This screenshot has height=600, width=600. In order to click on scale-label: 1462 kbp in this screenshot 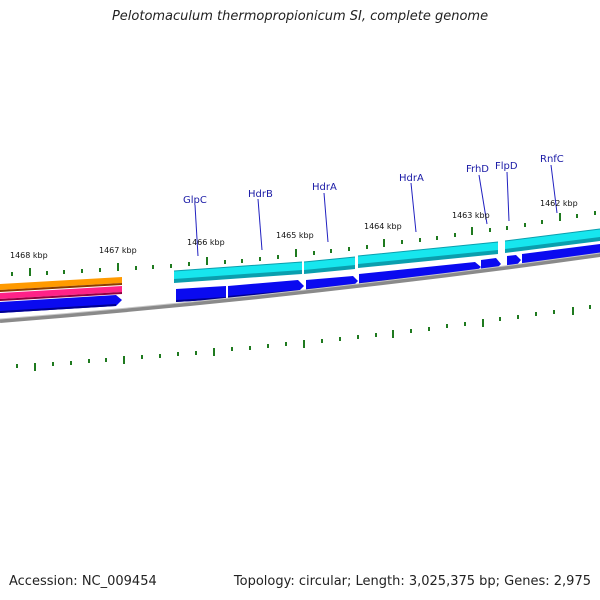, I will do `click(559, 203)`.